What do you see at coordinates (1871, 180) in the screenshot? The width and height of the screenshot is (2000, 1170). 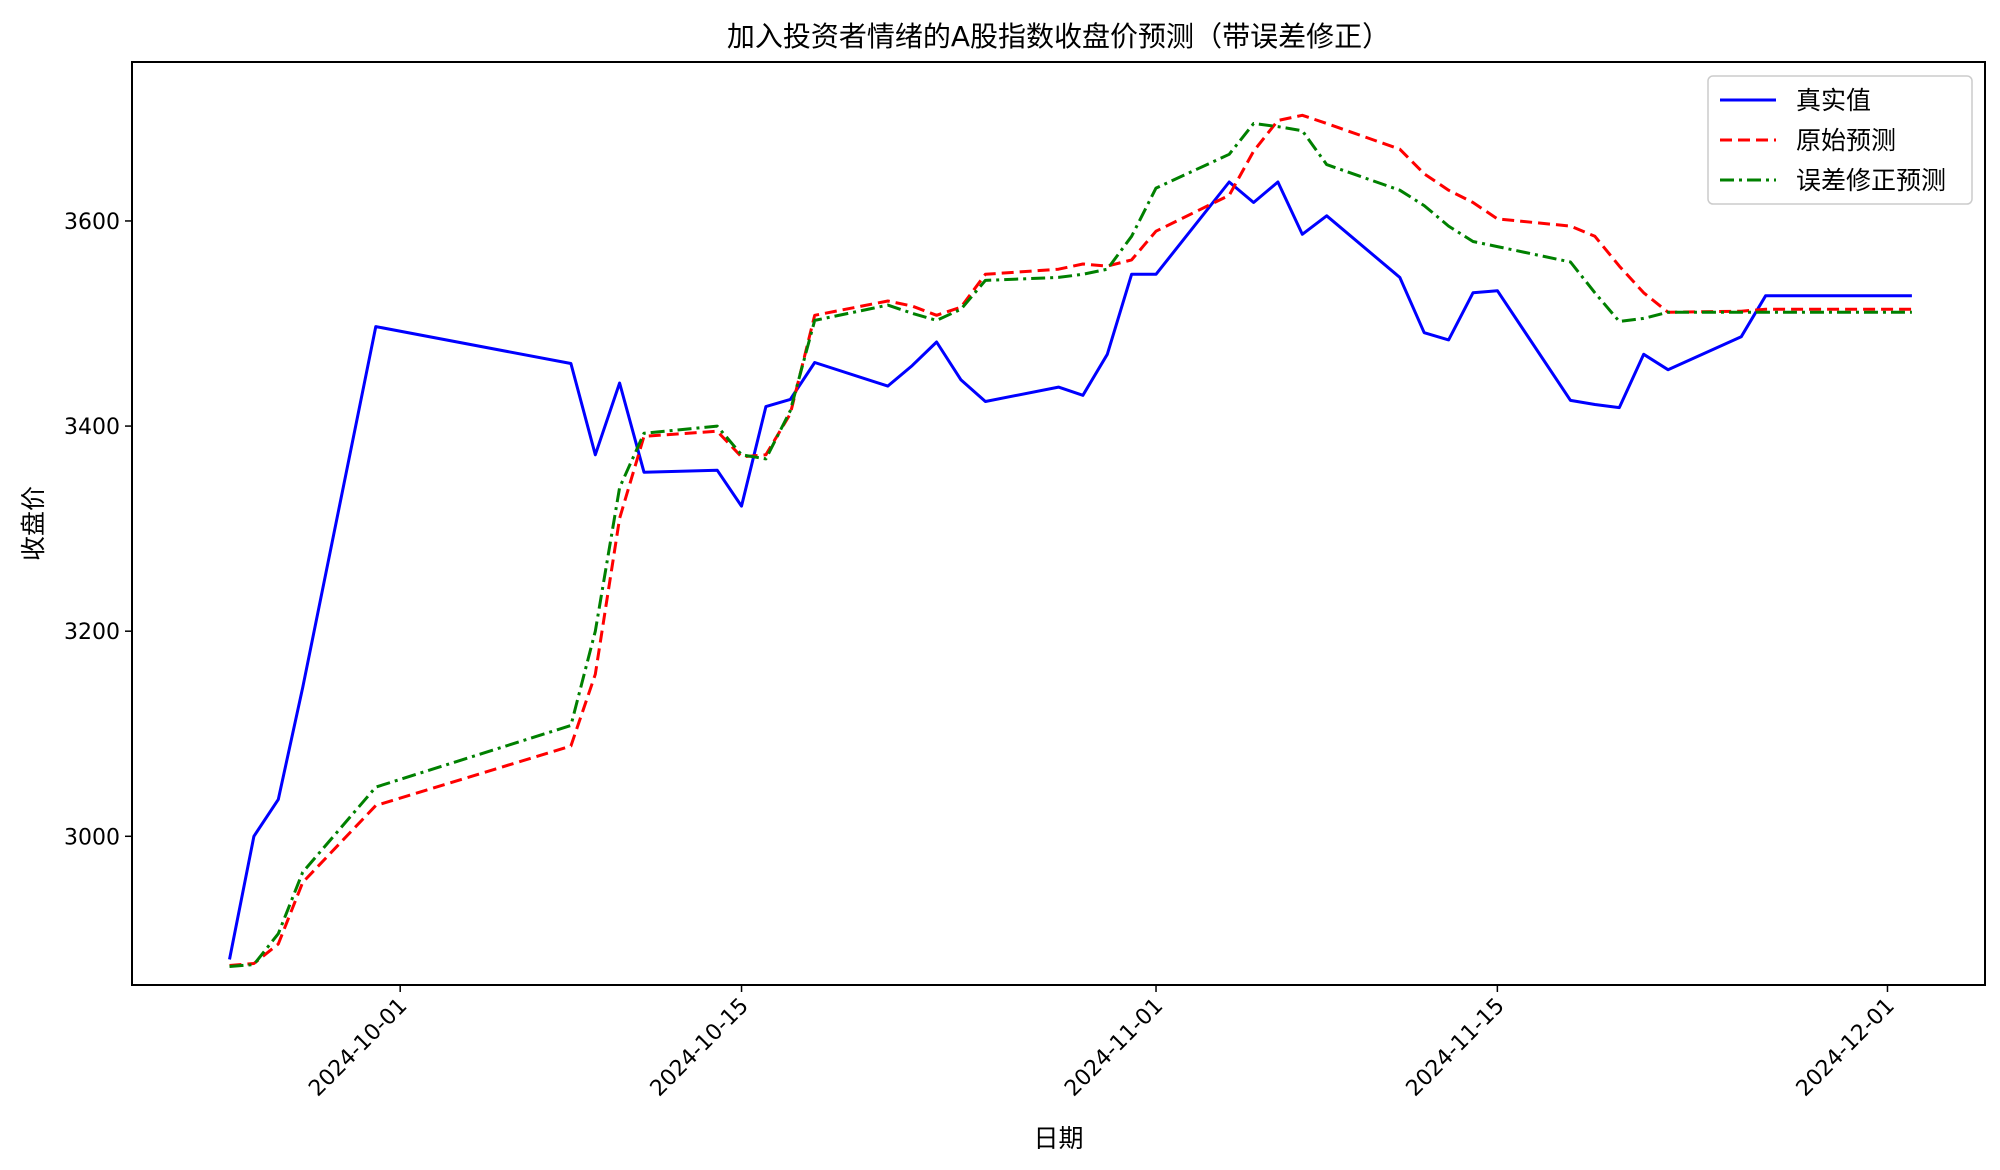 I see `legend-label-3: 误差修正预测` at bounding box center [1871, 180].